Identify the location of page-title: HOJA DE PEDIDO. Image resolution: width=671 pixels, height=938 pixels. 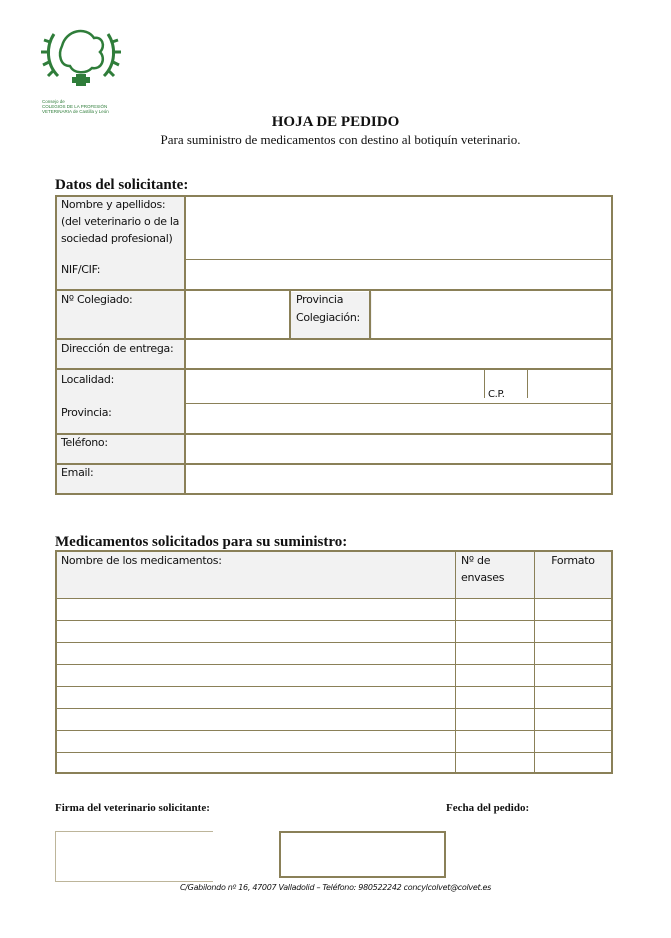
(335, 122).